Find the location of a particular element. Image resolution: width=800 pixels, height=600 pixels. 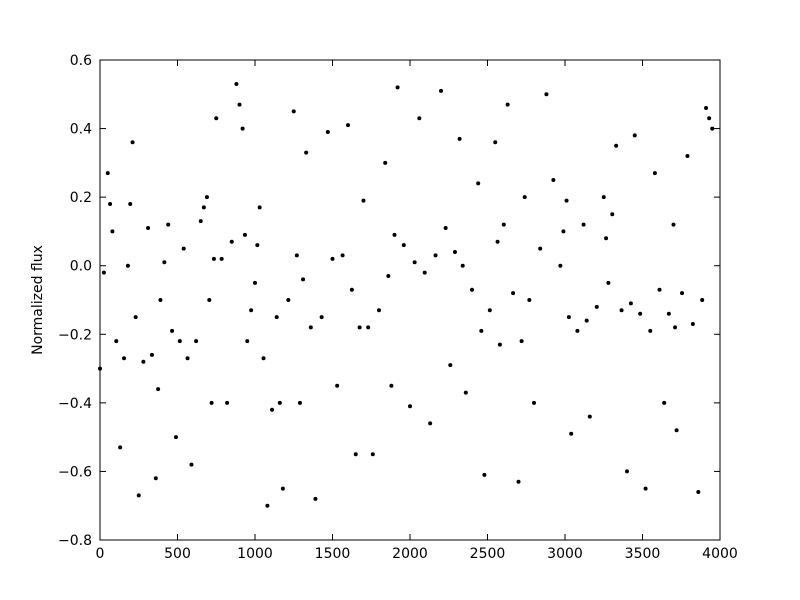

y-tick-label: 0.4 is located at coordinates (81, 130).